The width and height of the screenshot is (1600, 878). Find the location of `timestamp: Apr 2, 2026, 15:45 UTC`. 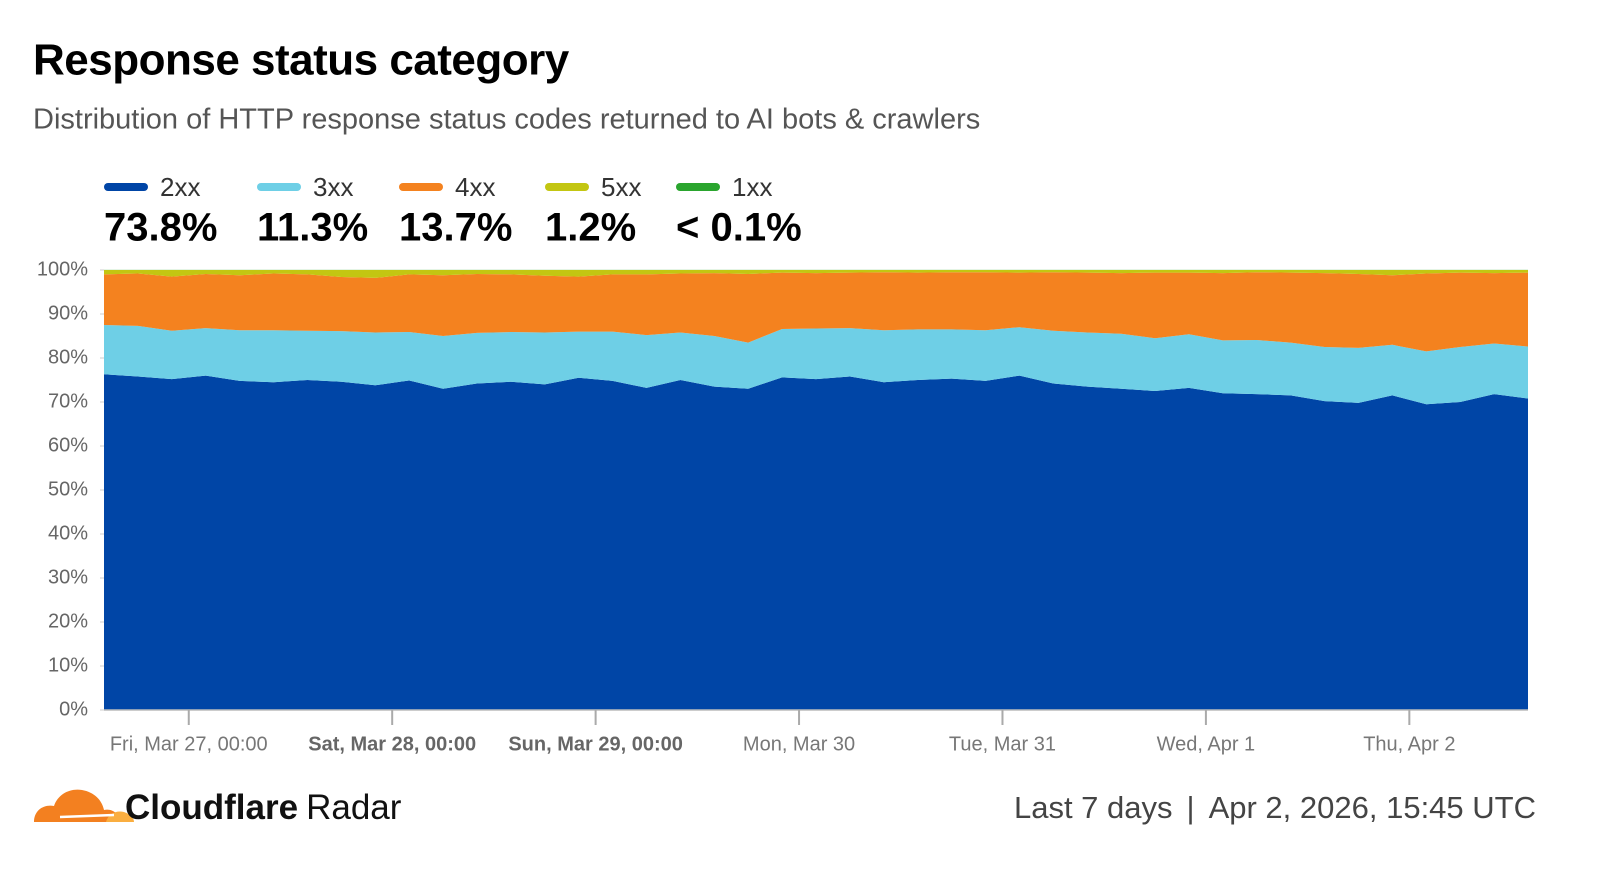

timestamp: Apr 2, 2026, 15:45 UTC is located at coordinates (1372, 807).